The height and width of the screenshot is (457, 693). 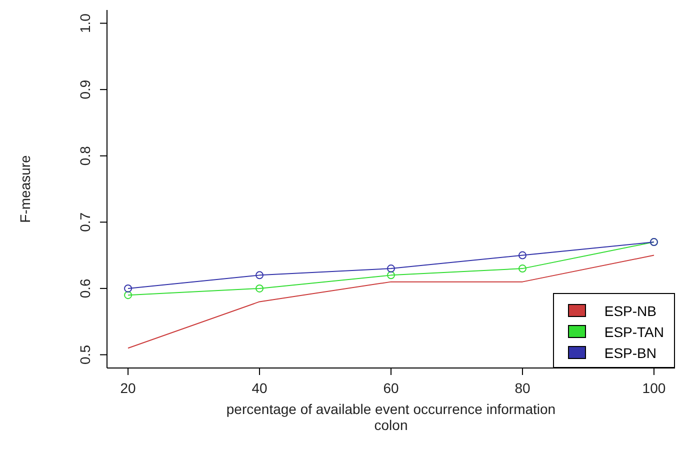 What do you see at coordinates (654, 388) in the screenshot?
I see `x-tick-label: 100` at bounding box center [654, 388].